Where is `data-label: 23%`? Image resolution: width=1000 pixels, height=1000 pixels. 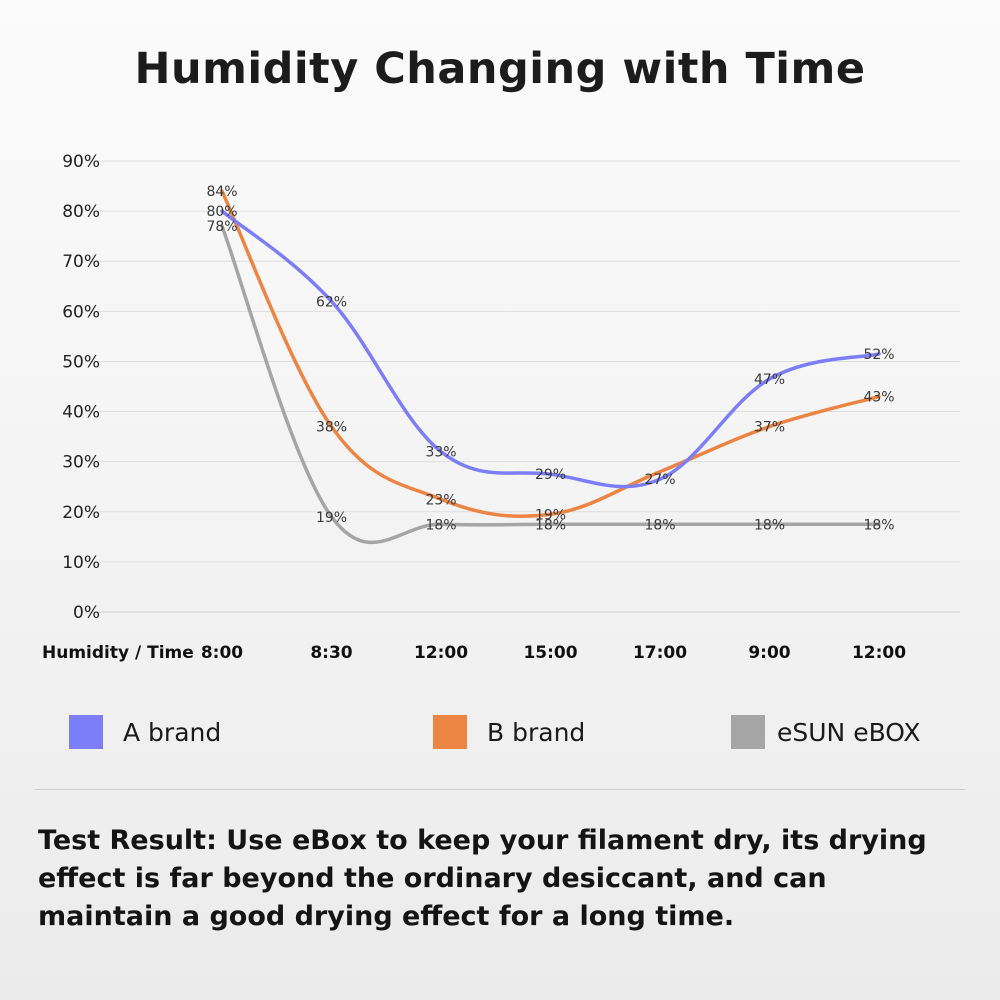 data-label: 23% is located at coordinates (440, 500).